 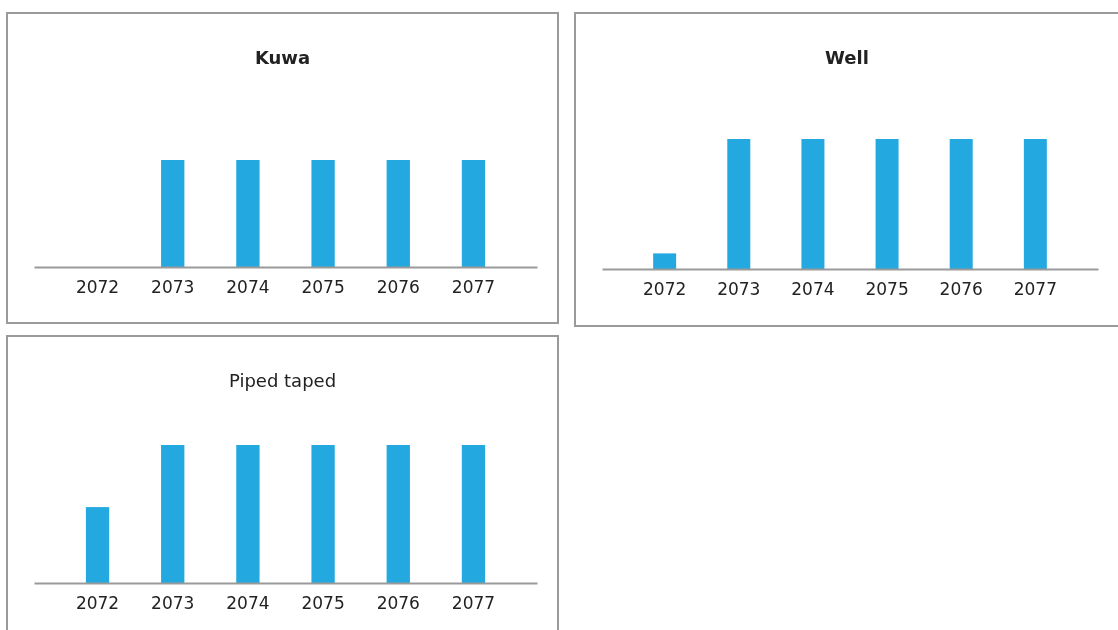 I want to click on chart-title: Piped taped, so click(x=282, y=380).